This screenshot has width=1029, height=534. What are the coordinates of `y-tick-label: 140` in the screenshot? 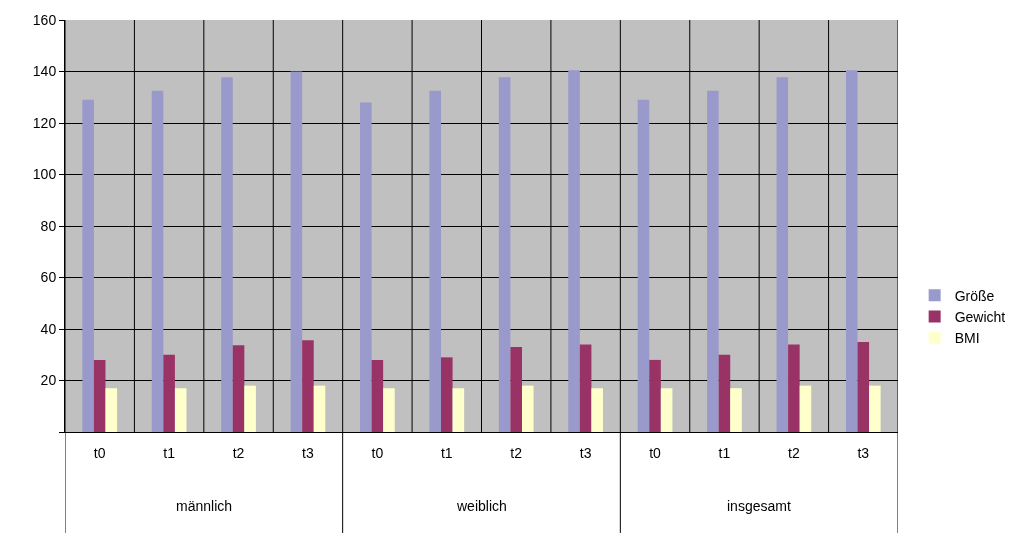 It's located at (44, 71).